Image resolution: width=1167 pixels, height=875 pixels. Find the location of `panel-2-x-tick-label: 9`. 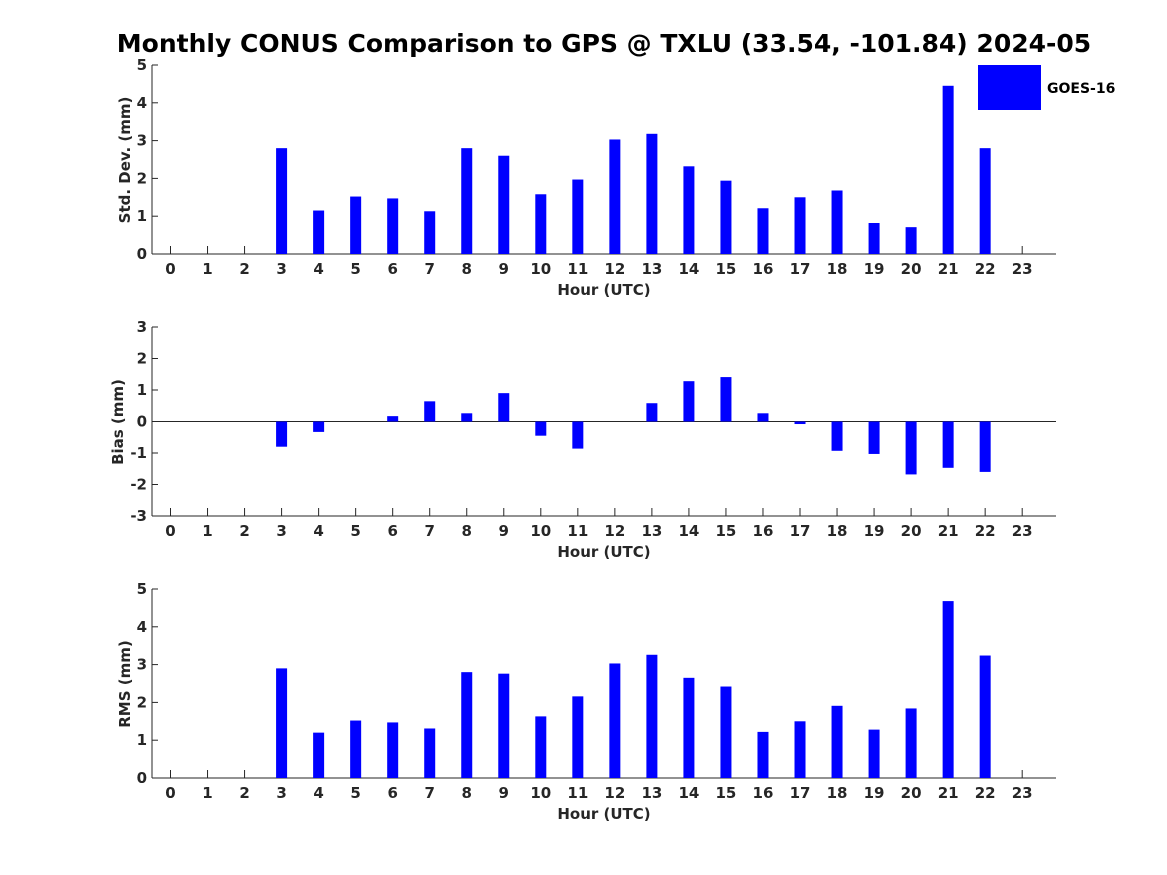

panel-2-x-tick-label: 9 is located at coordinates (504, 531).